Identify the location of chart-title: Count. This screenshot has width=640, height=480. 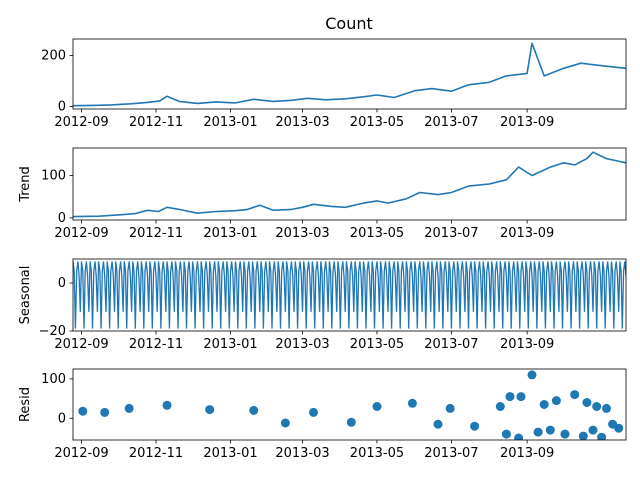
(349, 23).